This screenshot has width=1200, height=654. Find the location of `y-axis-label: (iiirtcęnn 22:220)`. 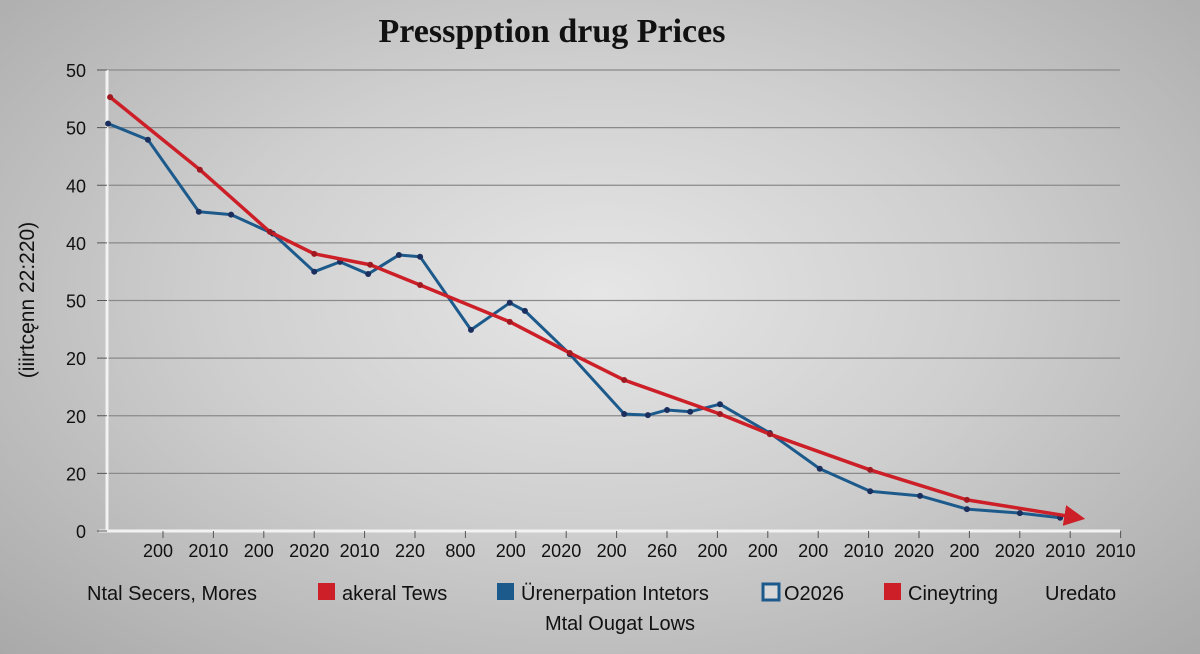

y-axis-label: (iiirtcęnn 22:220) is located at coordinates (27, 300).